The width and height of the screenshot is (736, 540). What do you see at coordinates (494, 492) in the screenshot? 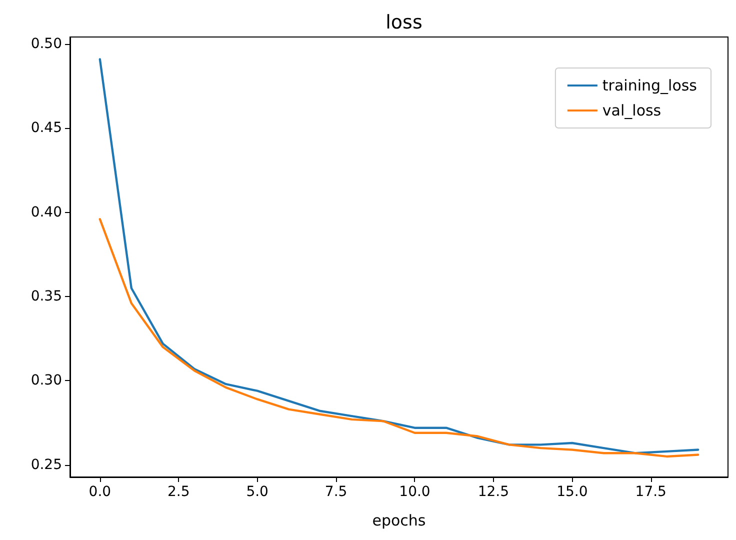
I see `x-tick-label: 12.5` at bounding box center [494, 492].